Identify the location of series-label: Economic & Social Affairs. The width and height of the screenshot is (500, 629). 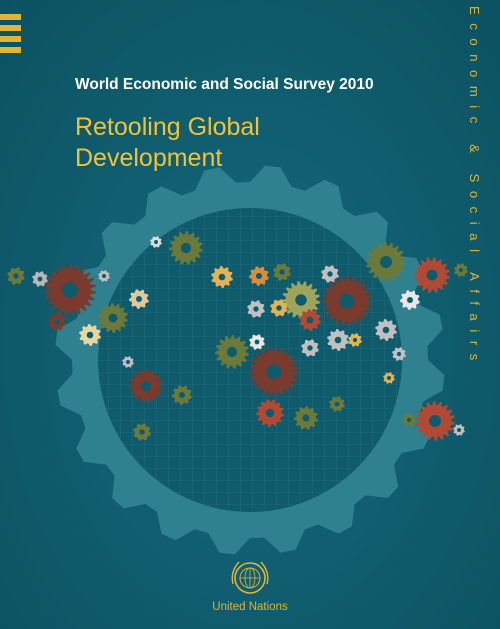
(474, 187).